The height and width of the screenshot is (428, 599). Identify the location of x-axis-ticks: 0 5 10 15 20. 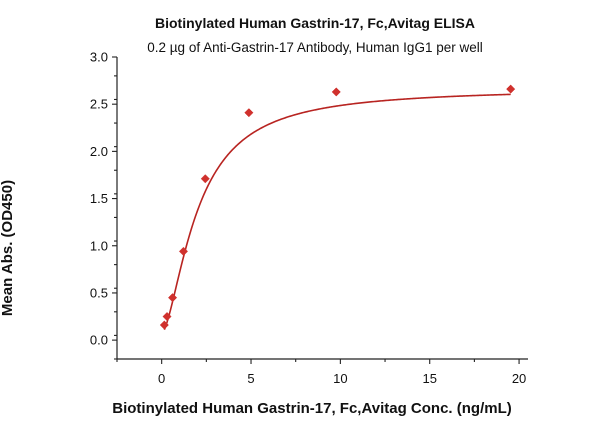
(321, 372).